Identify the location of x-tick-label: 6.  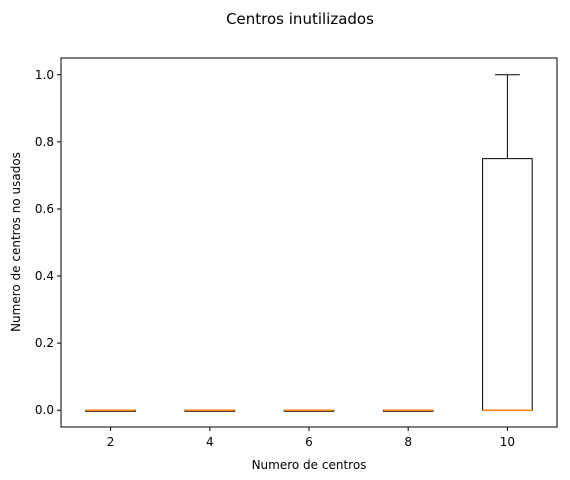
(309, 442).